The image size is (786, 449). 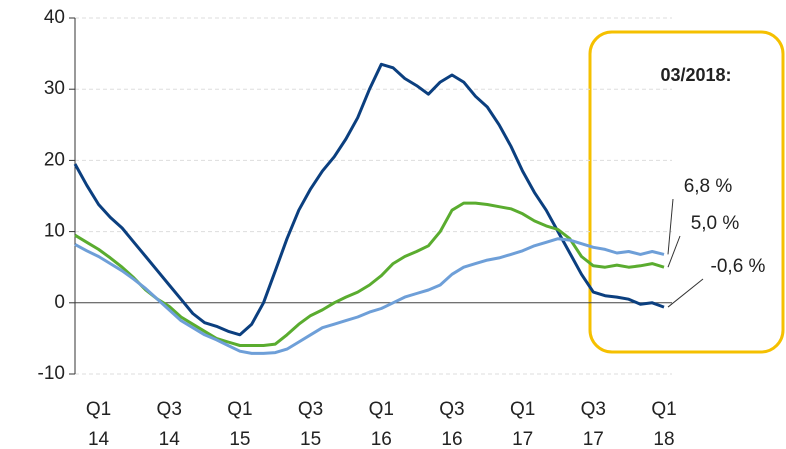 What do you see at coordinates (59, 302) in the screenshot?
I see `y-tick-label: 0` at bounding box center [59, 302].